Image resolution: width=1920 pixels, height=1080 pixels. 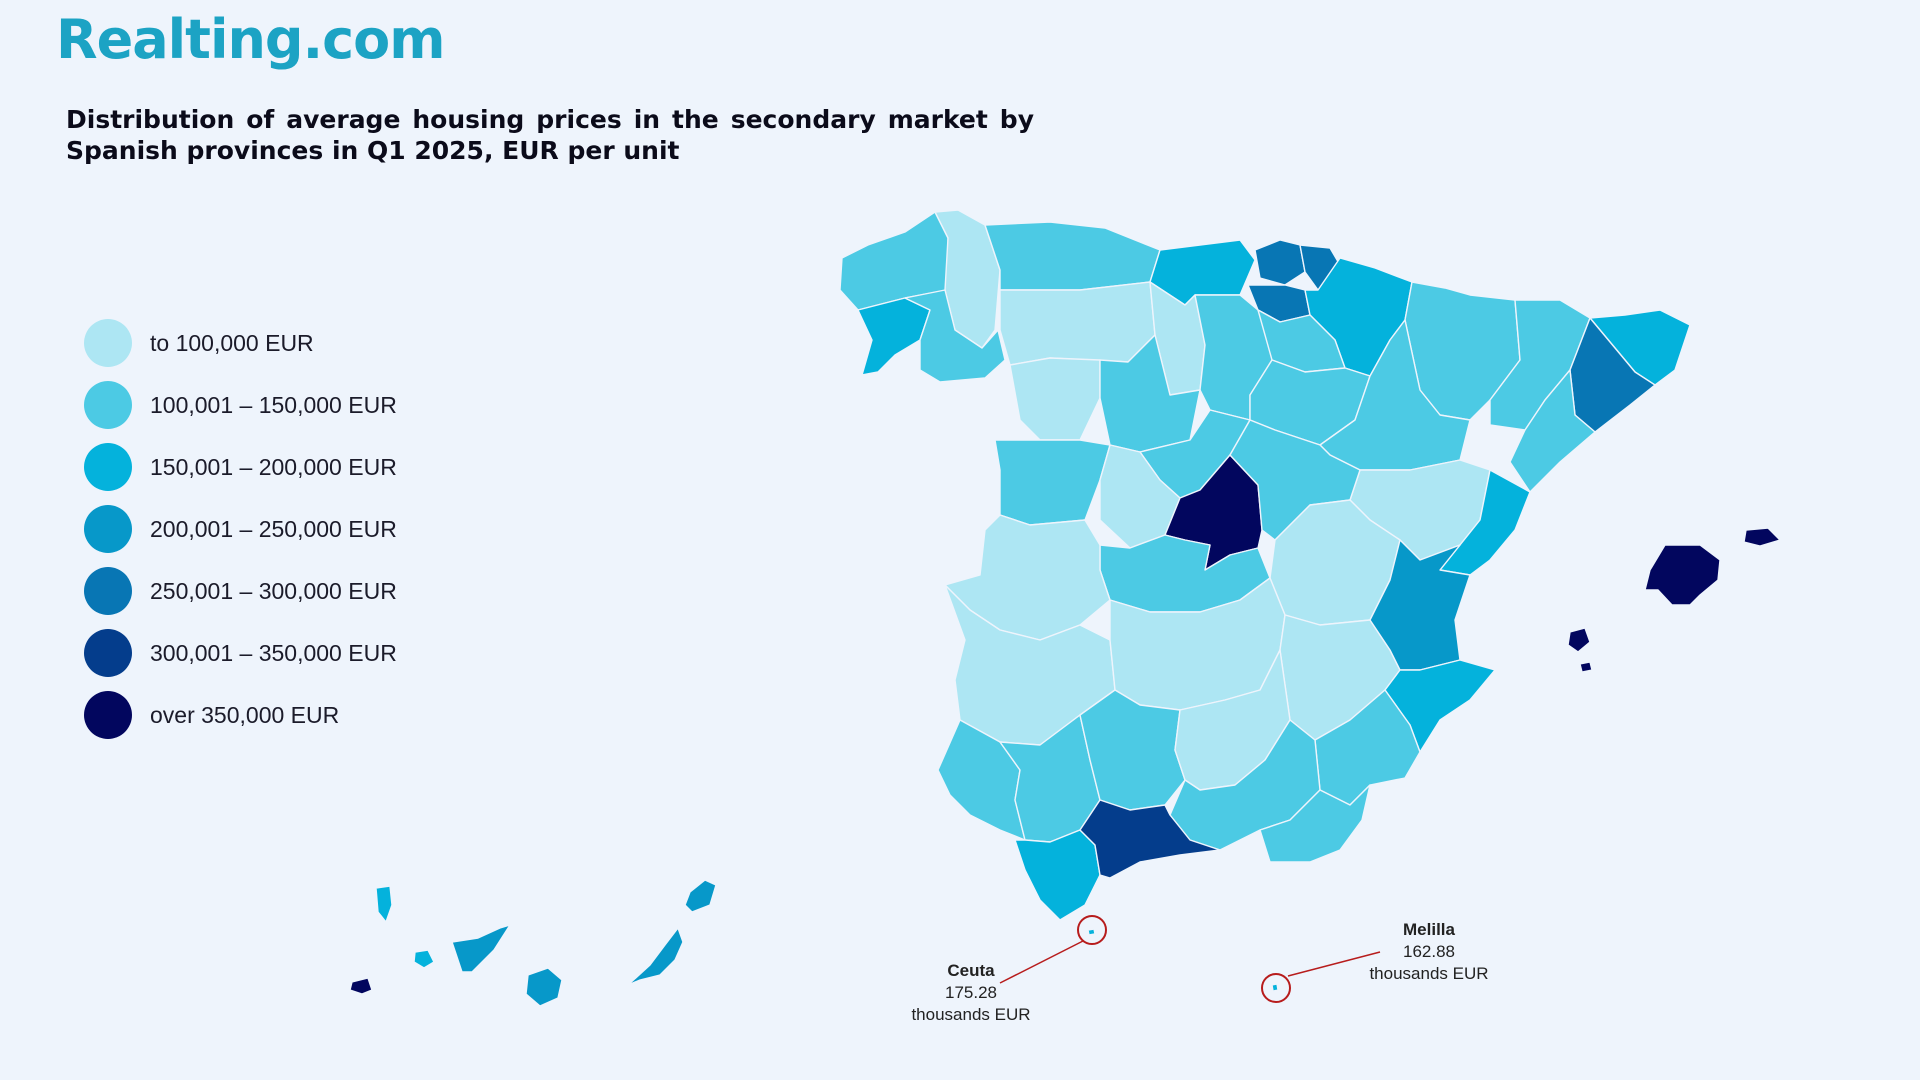 What do you see at coordinates (1420, 605) in the screenshot?
I see `province-valencia` at bounding box center [1420, 605].